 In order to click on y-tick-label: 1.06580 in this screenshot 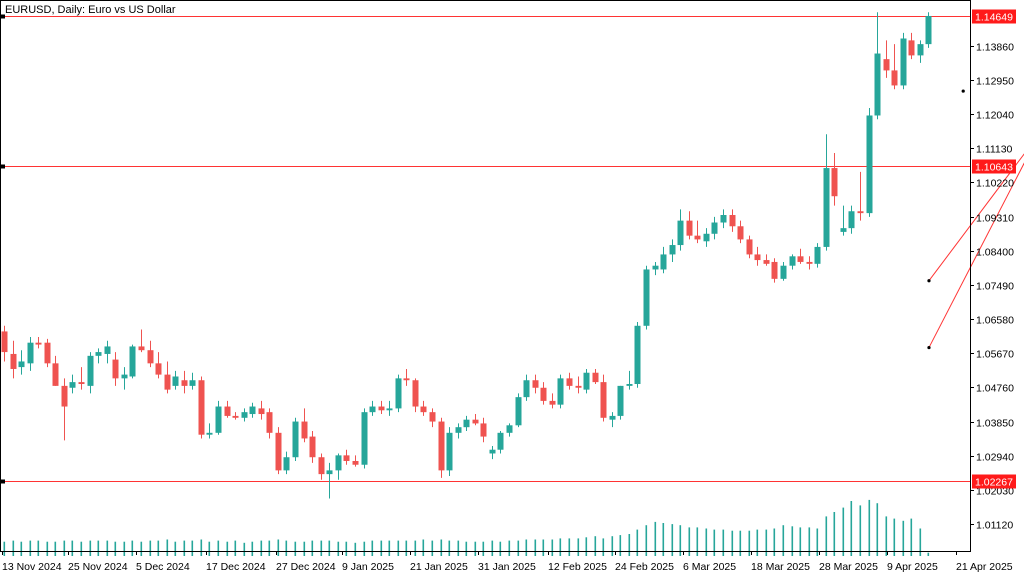, I will do `click(995, 321)`.